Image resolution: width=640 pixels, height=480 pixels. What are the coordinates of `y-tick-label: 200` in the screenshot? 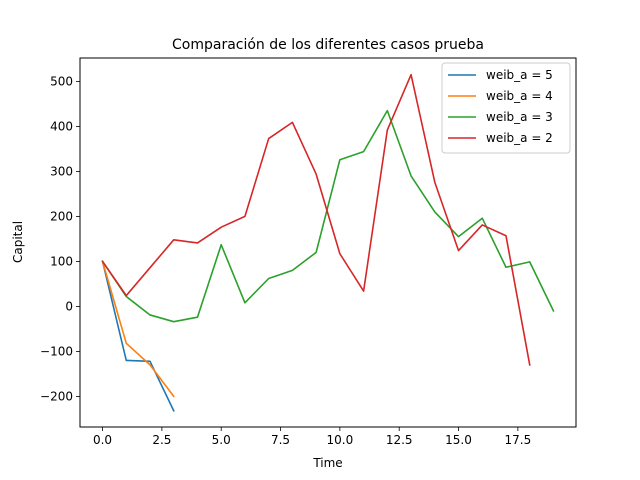 It's located at (61, 216).